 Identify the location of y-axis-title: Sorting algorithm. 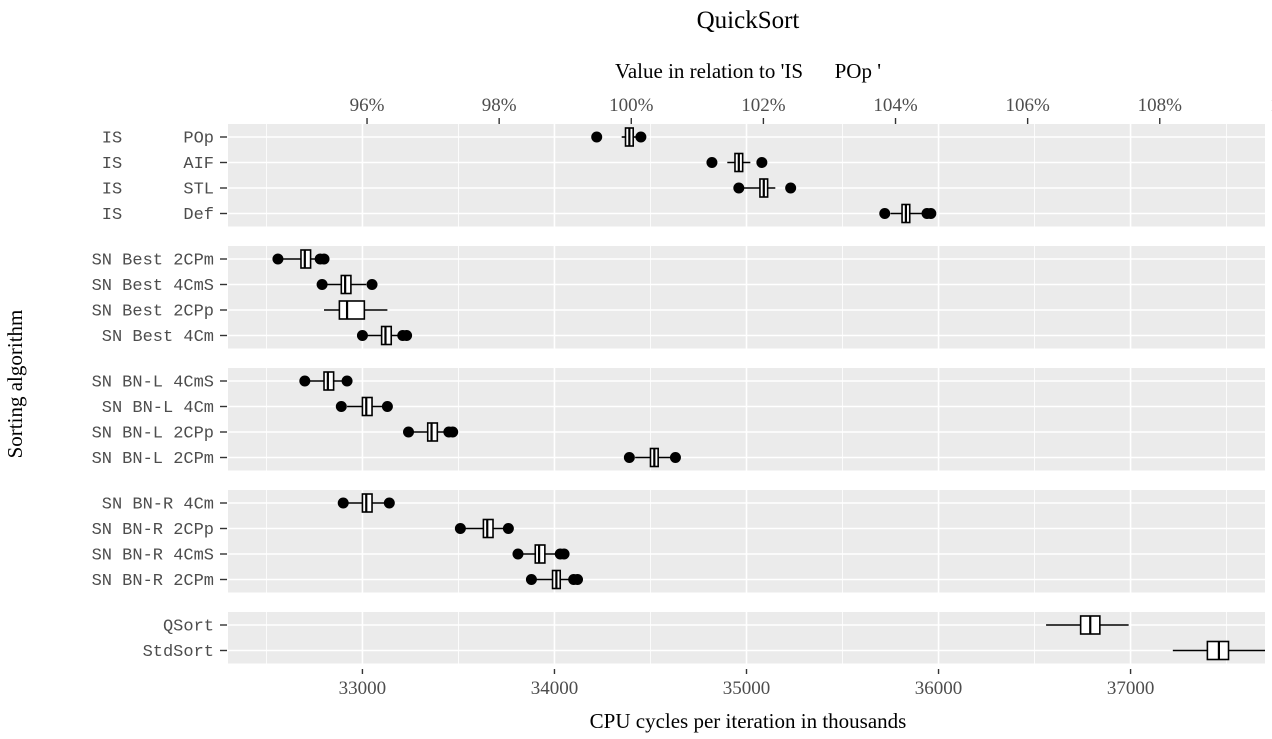
(15, 384).